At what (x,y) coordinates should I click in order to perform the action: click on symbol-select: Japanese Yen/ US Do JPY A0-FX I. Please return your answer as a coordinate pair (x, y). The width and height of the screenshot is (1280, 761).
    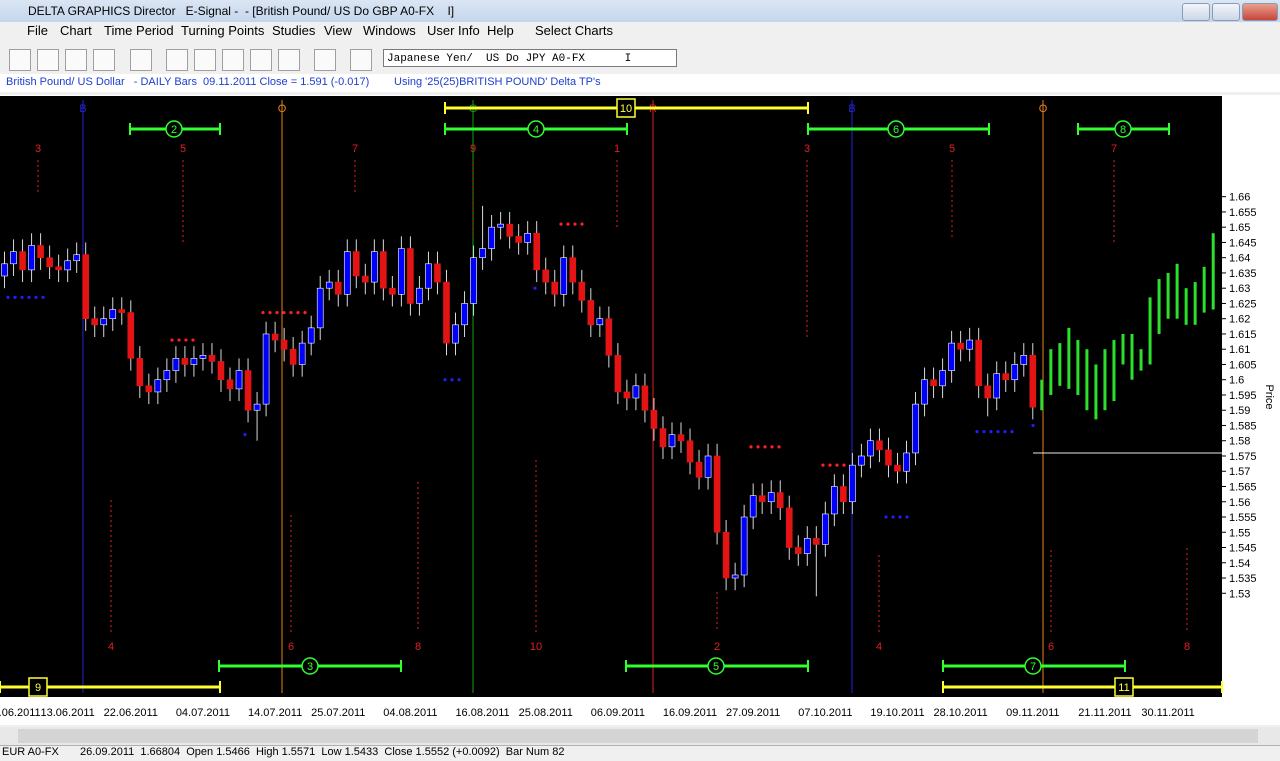
    Looking at the image, I should click on (530, 58).